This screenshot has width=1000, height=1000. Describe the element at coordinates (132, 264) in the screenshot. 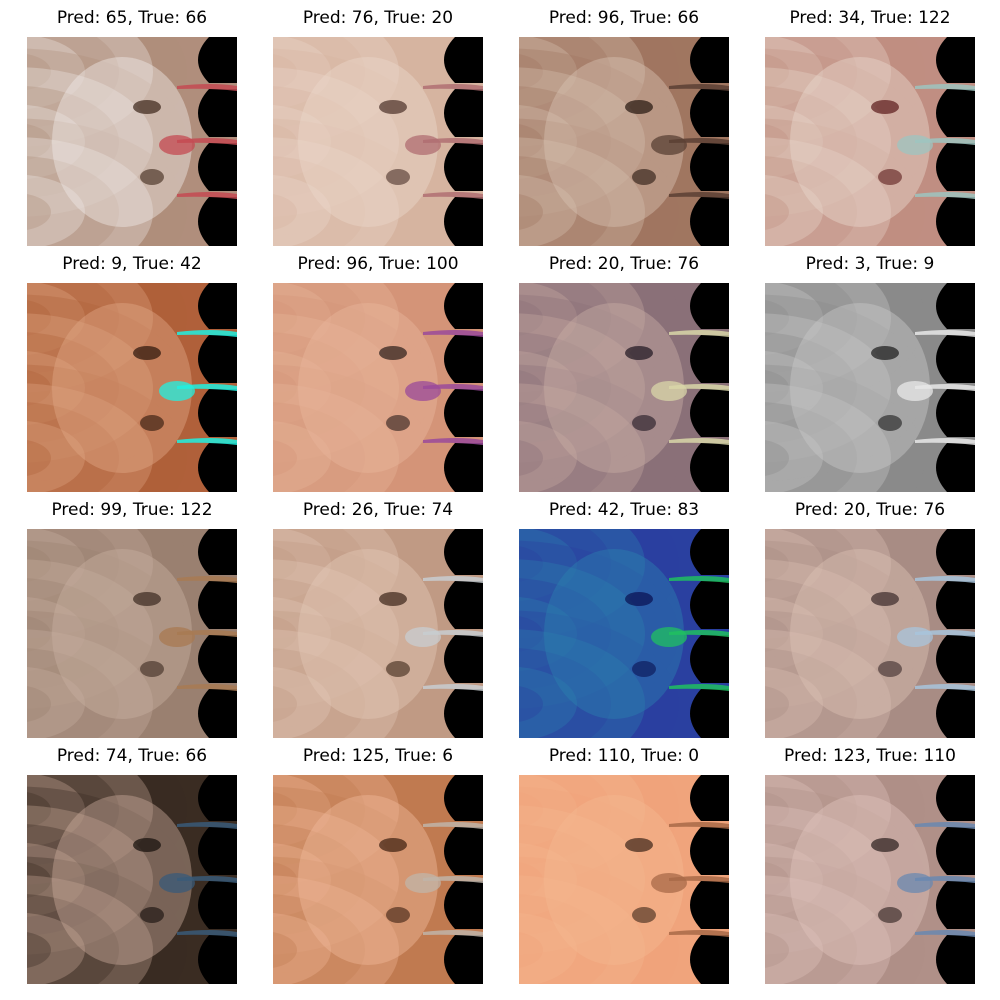

I see `panel-caption: Pred: 9, True: 42` at that location.